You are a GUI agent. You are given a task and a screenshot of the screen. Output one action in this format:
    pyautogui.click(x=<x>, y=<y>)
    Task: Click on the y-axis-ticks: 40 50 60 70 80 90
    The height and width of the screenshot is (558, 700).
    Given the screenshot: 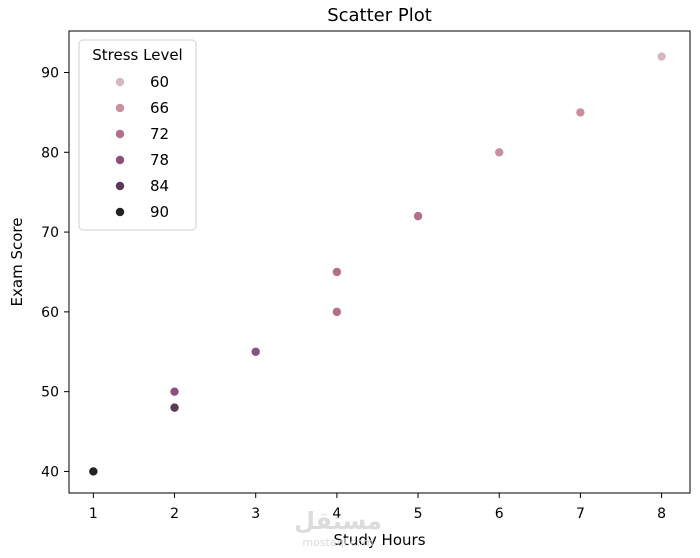 What is the action you would take?
    pyautogui.click(x=55, y=272)
    